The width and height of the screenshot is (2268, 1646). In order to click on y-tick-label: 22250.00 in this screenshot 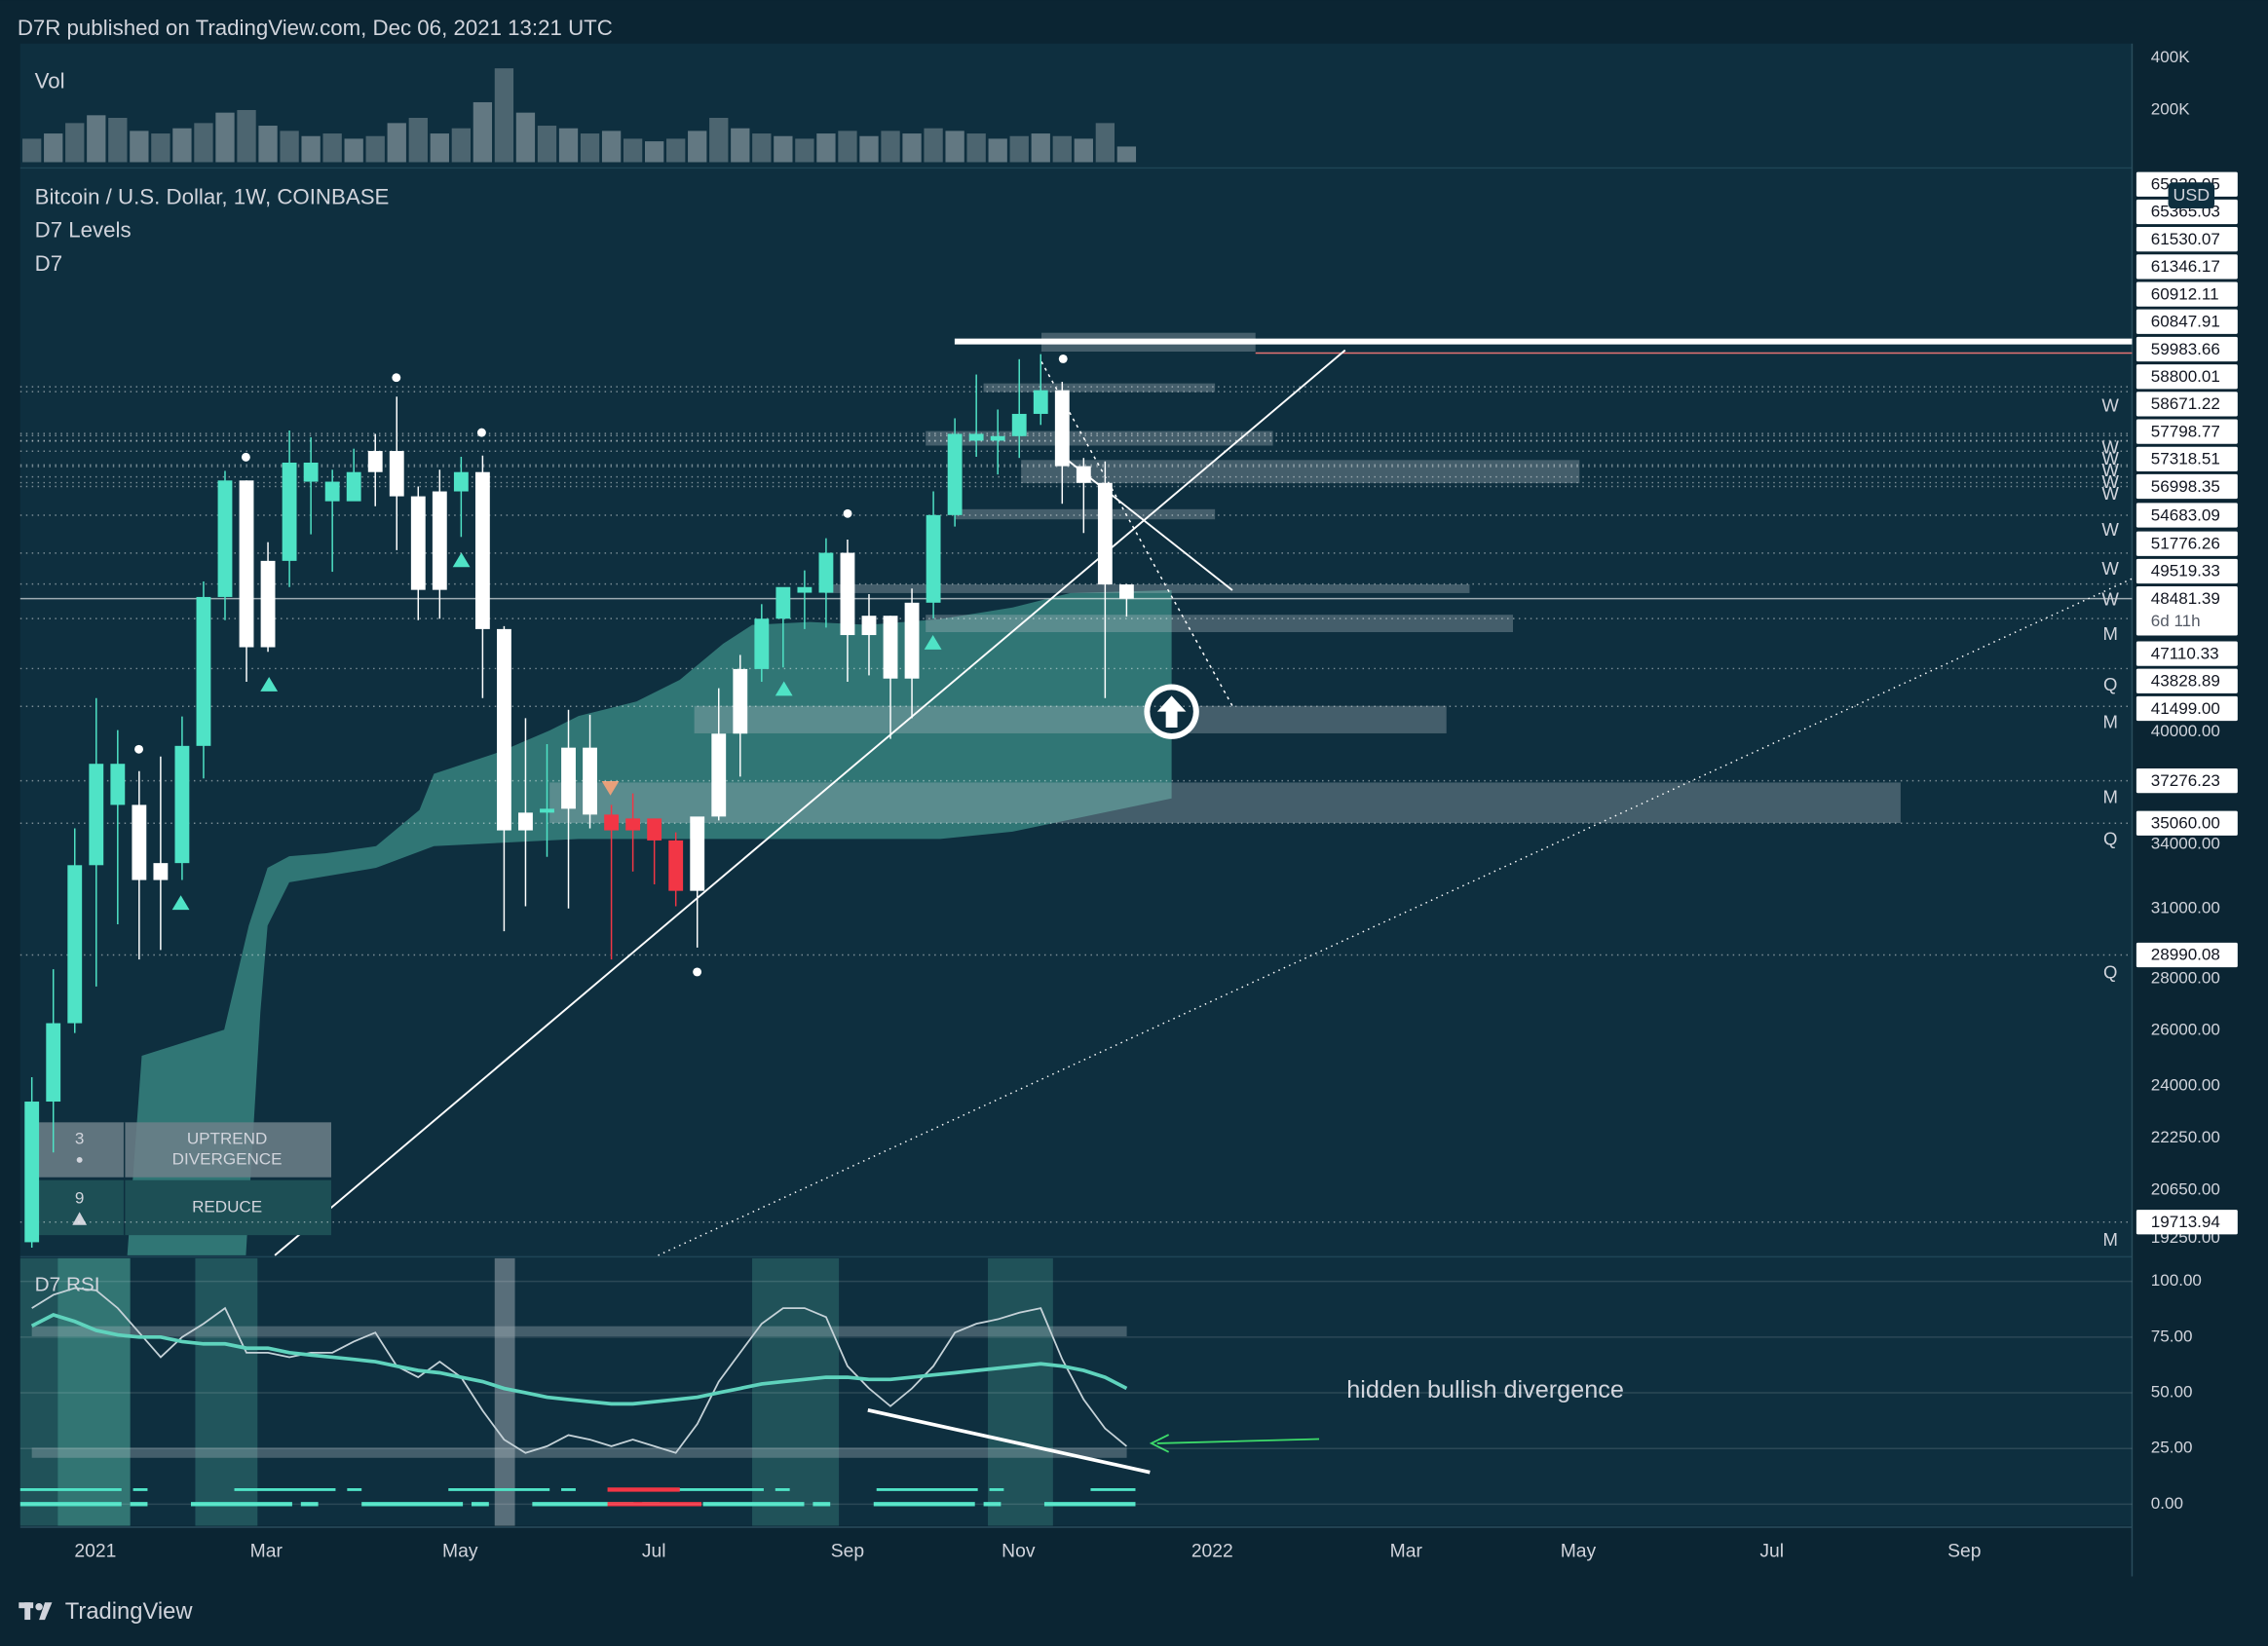, I will do `click(2185, 1137)`.